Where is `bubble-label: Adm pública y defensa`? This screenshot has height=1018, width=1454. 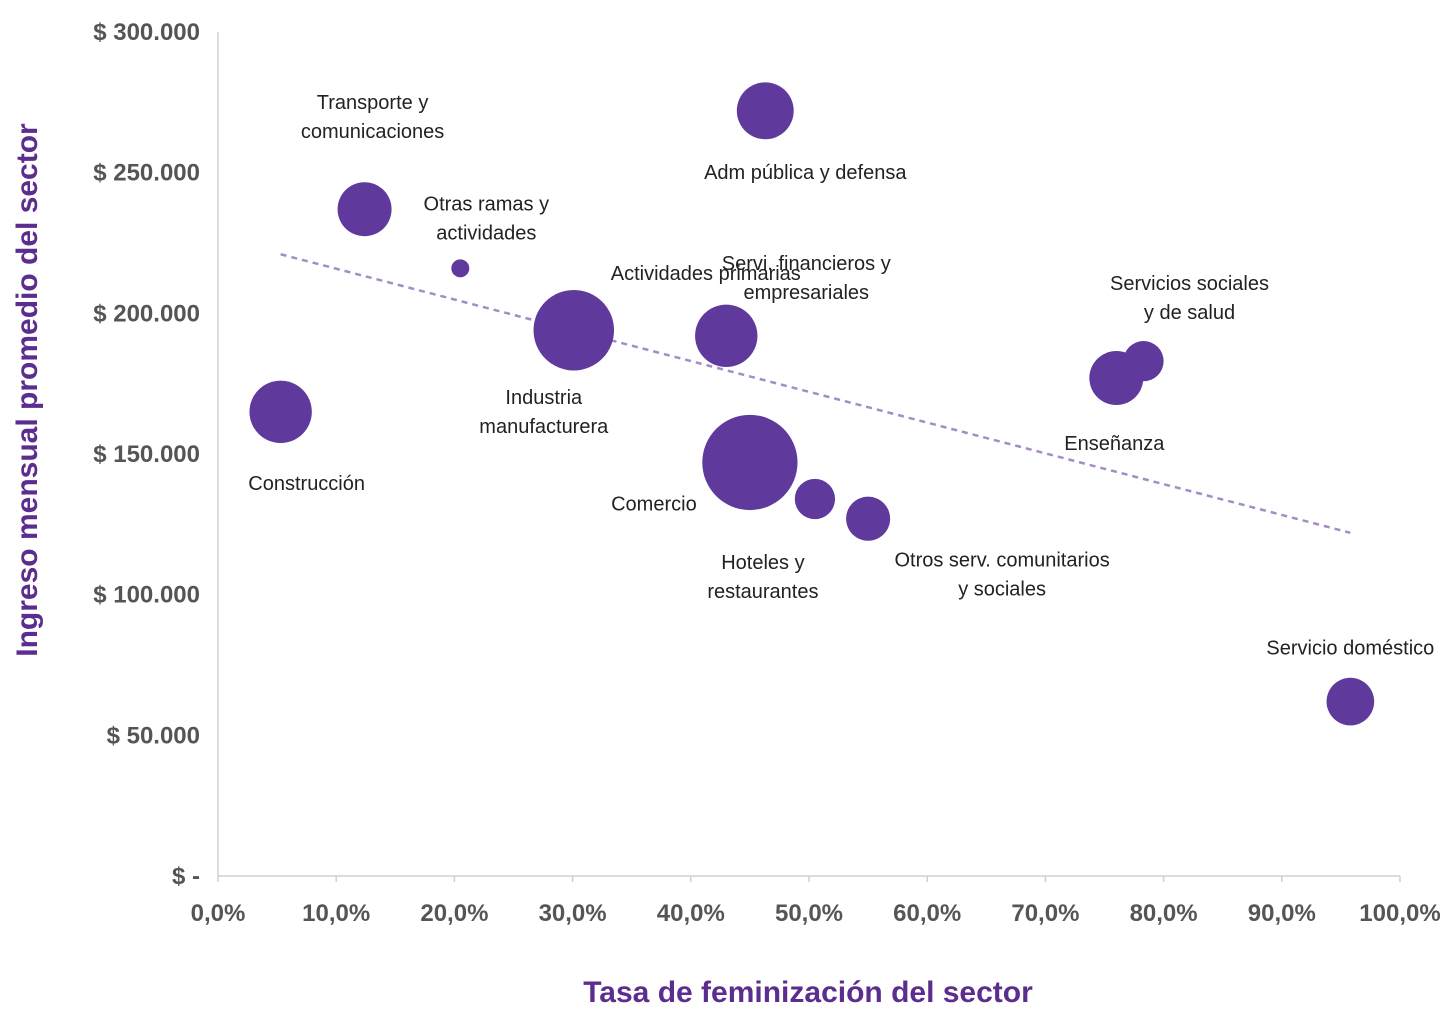 bubble-label: Adm pública y defensa is located at coordinates (805, 173).